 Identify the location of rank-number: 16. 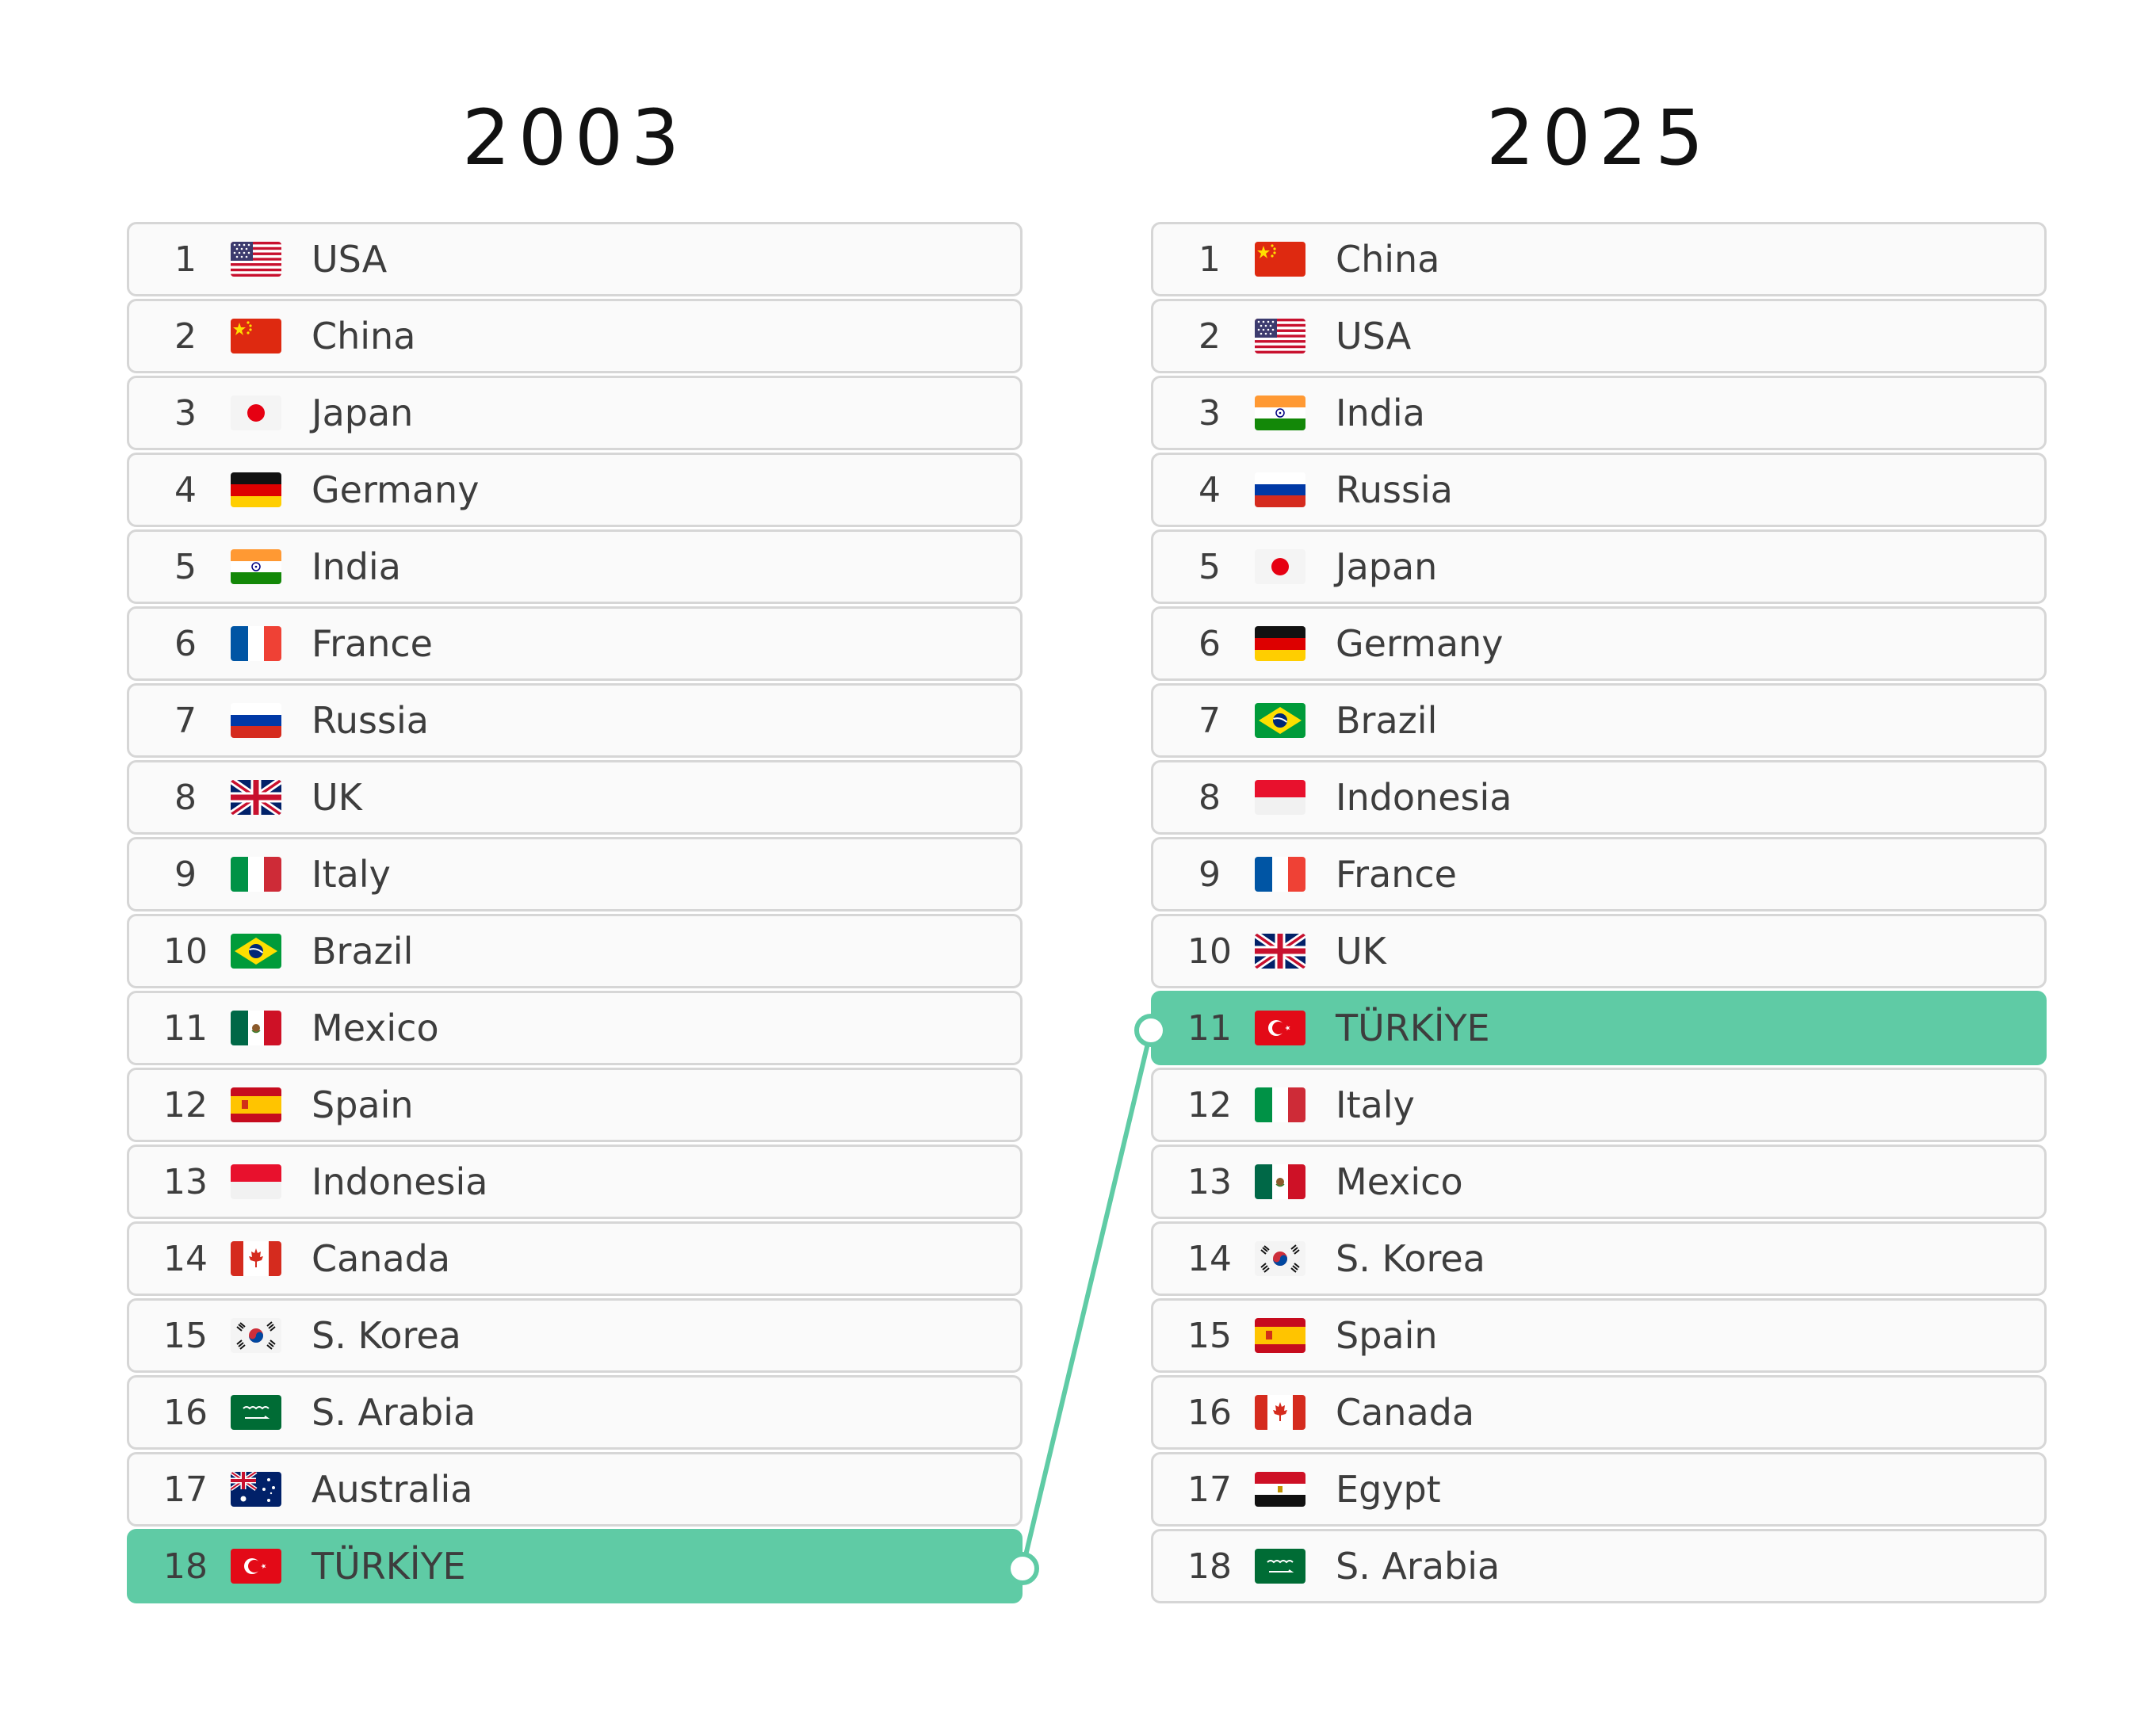
(185, 1413).